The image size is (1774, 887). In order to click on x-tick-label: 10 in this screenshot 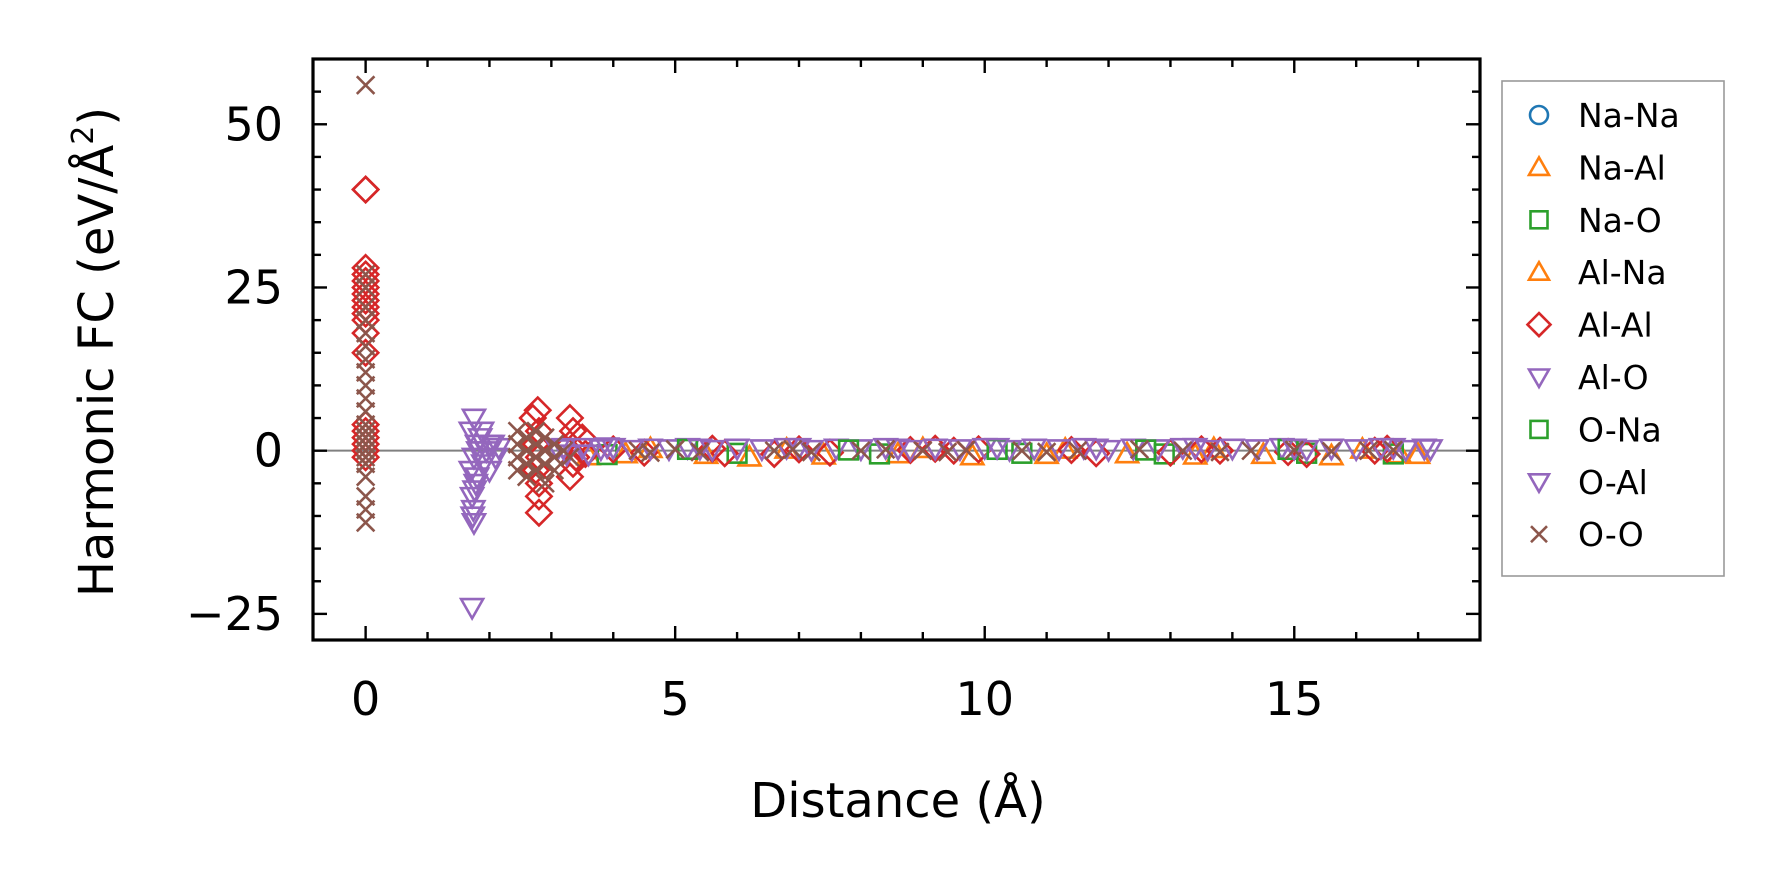, I will do `click(984, 699)`.